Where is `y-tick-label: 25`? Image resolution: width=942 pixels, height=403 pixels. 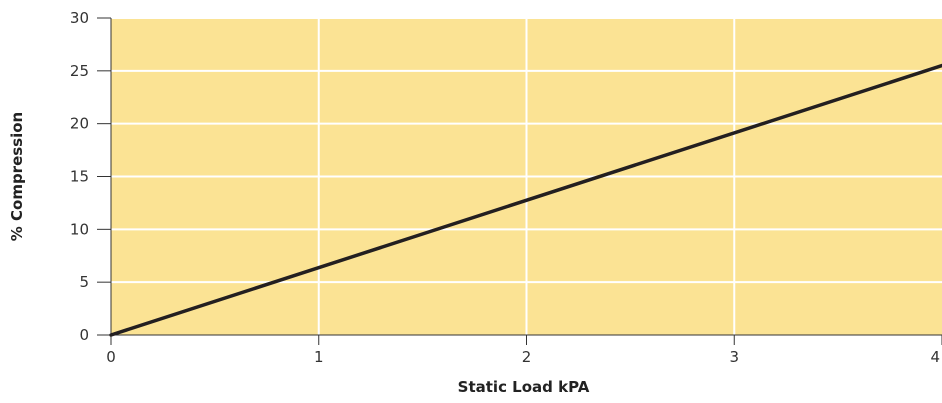
y-tick-label: 25 is located at coordinates (79, 71).